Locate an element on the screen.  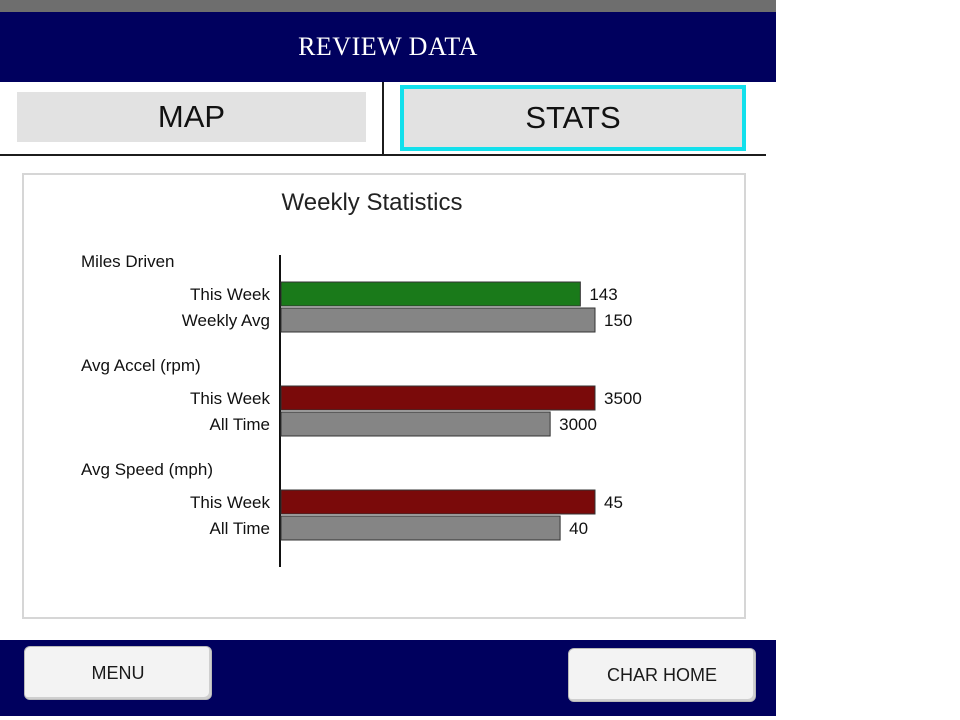
data-label: 3500 is located at coordinates (623, 398).